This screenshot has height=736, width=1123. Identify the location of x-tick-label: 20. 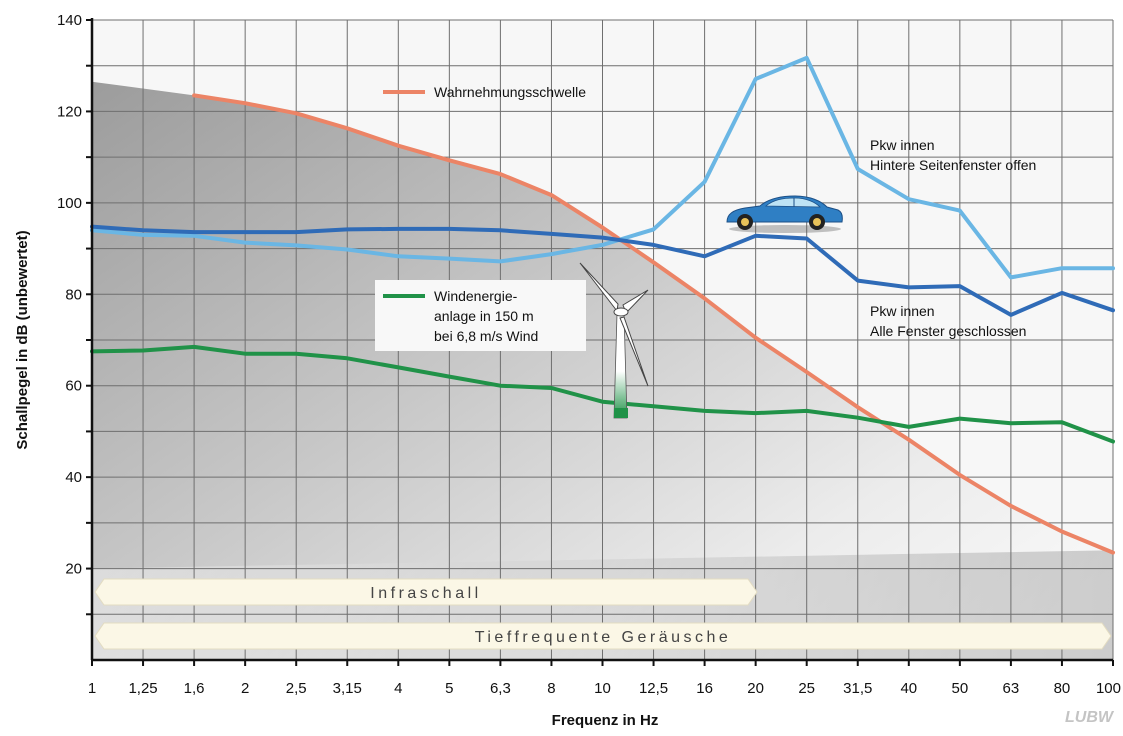
(755, 688).